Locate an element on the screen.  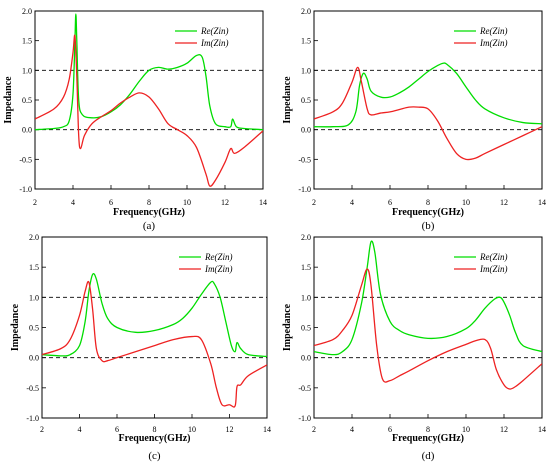
panel-label: (b) is located at coordinates (428, 226).